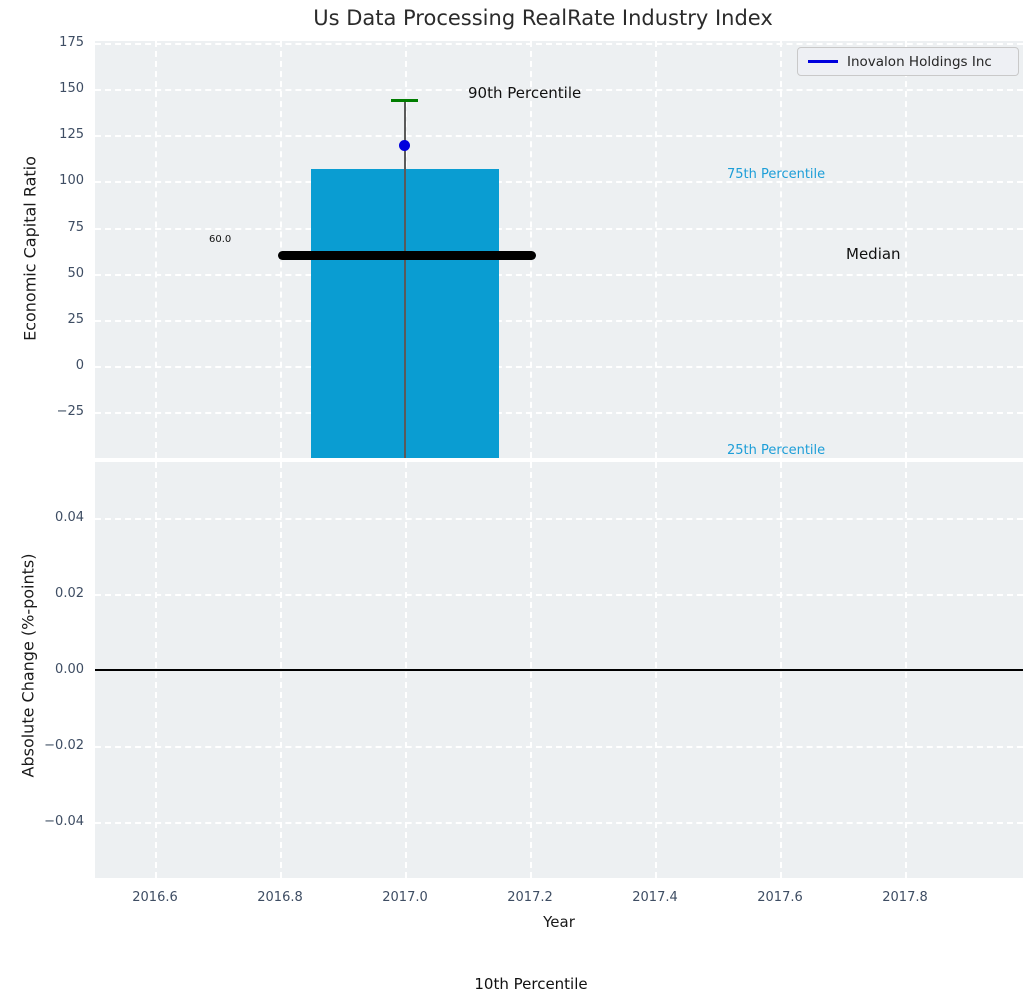 The width and height of the screenshot is (1034, 1005). What do you see at coordinates (71, 180) in the screenshot?
I see `ytick-label: 100` at bounding box center [71, 180].